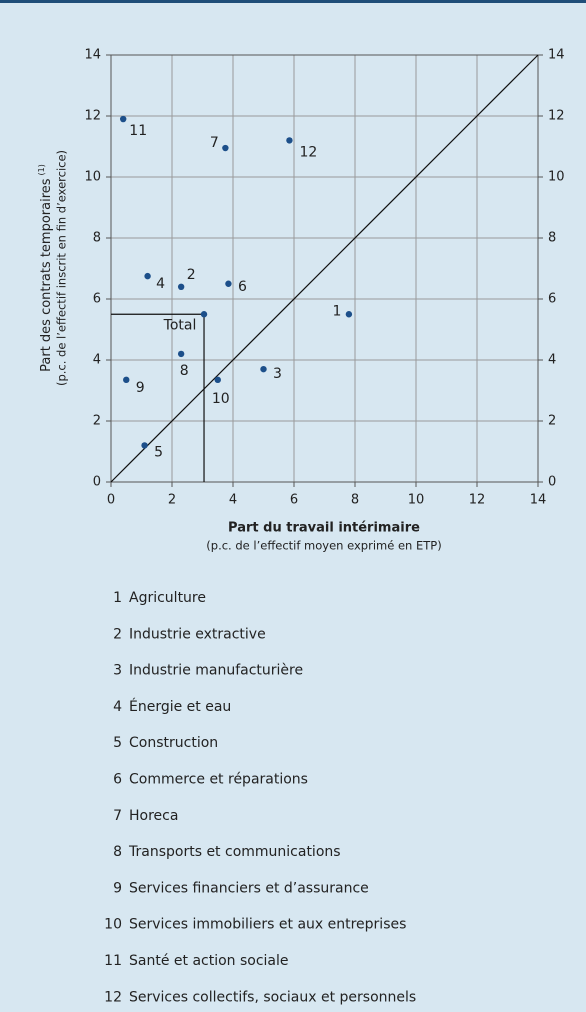  I want to click on legend-number: 4, so click(117, 707).